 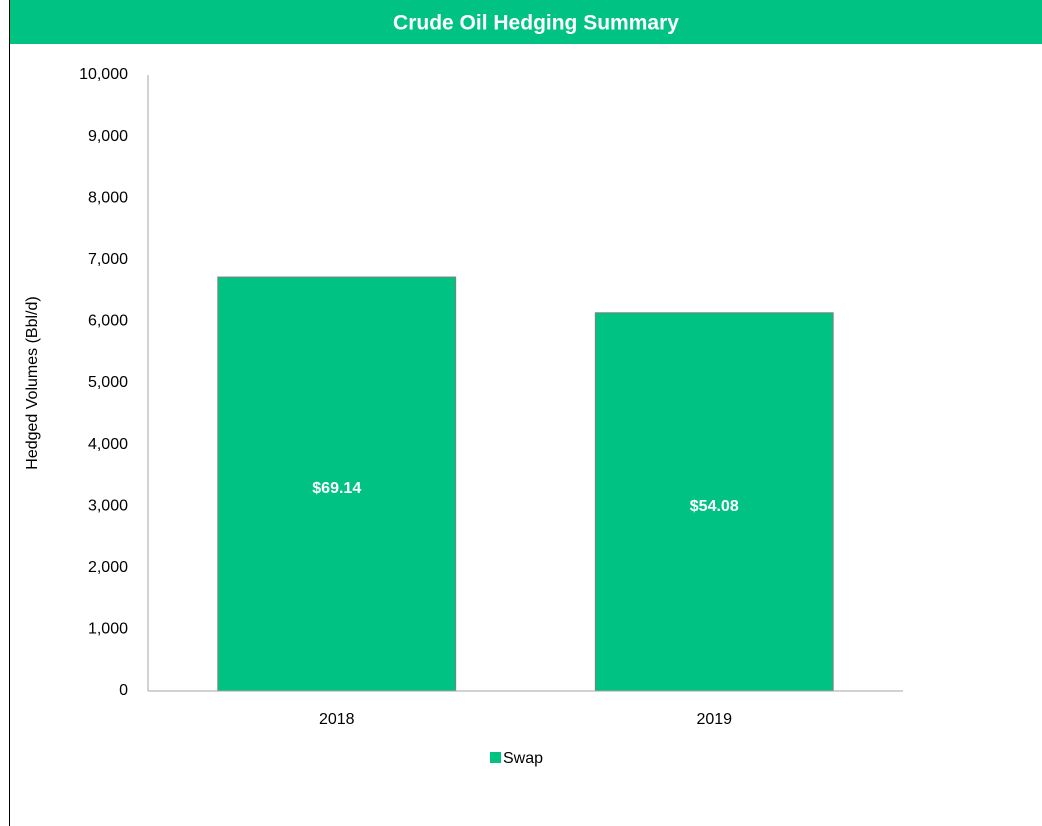 I want to click on y-tick-label: 3,000, so click(x=108, y=505).